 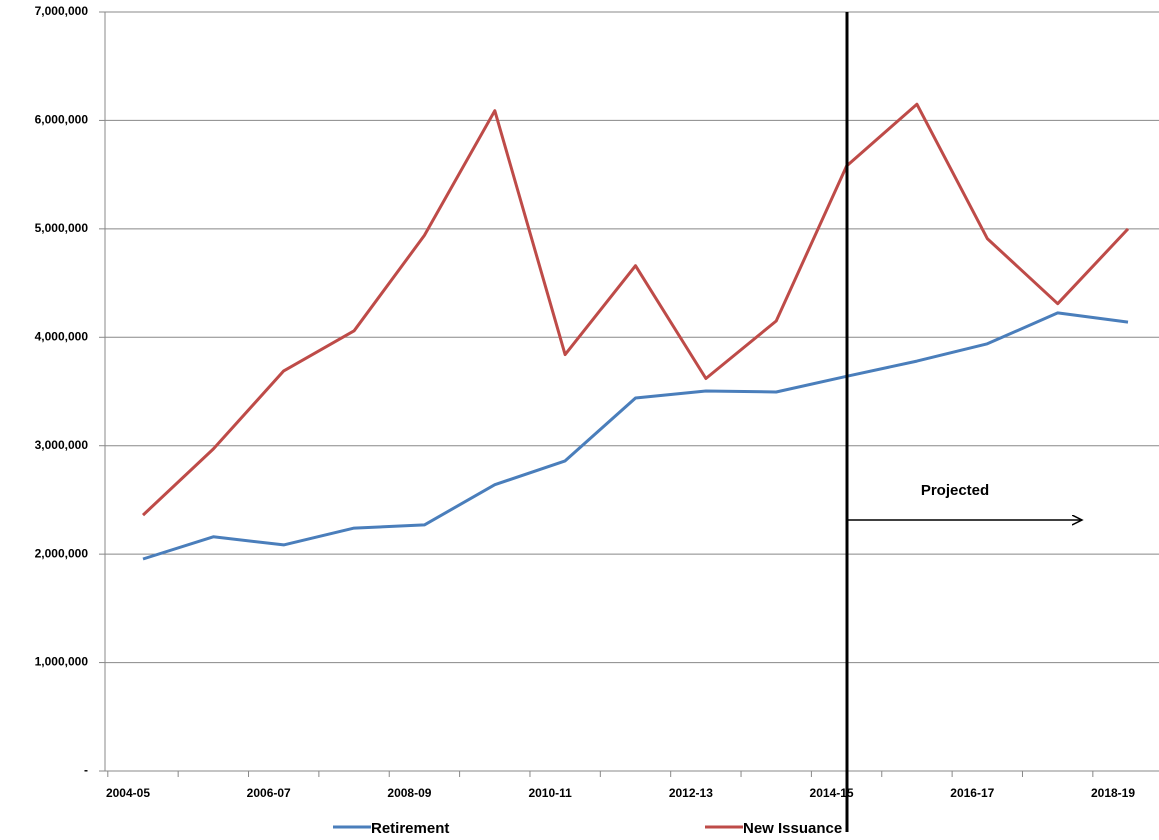 What do you see at coordinates (62, 11) in the screenshot?
I see `y-tick-label: 7,000,000` at bounding box center [62, 11].